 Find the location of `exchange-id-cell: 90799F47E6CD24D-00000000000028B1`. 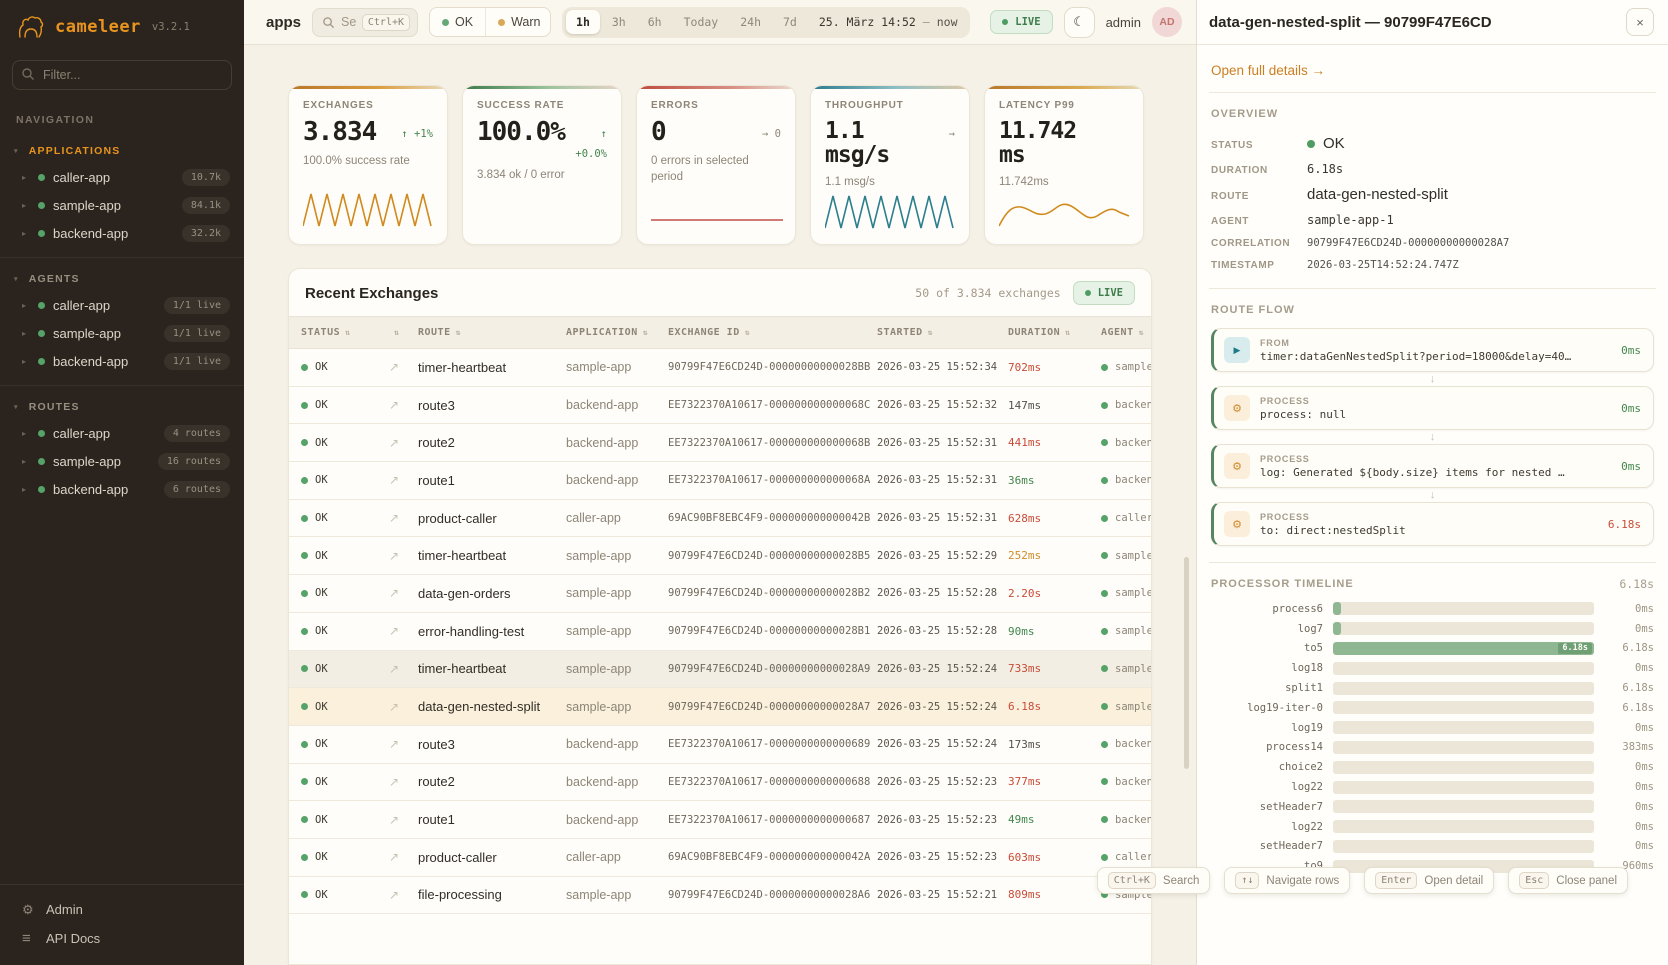

exchange-id-cell: 90799F47E6CD24D-00000000000028B1 is located at coordinates (769, 631).